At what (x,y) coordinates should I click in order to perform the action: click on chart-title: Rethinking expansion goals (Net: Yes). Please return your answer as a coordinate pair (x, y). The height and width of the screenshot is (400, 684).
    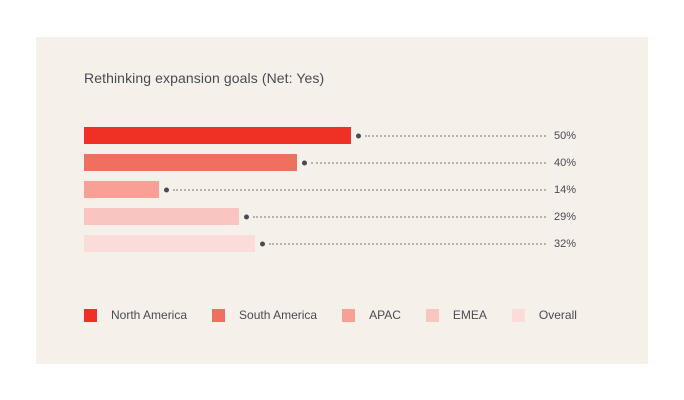
    Looking at the image, I should click on (204, 78).